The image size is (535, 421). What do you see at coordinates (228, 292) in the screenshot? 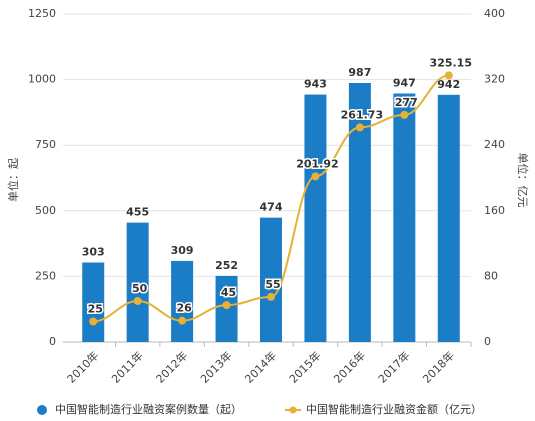
I see `line-value-label: 45` at bounding box center [228, 292].